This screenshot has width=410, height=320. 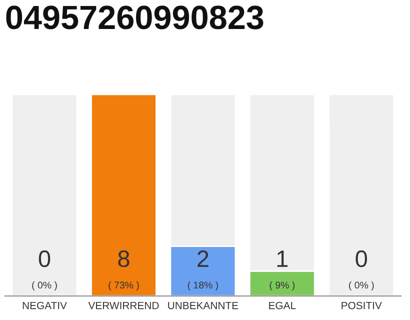 I want to click on x-tick-label: NEGATIV, so click(x=44, y=306).